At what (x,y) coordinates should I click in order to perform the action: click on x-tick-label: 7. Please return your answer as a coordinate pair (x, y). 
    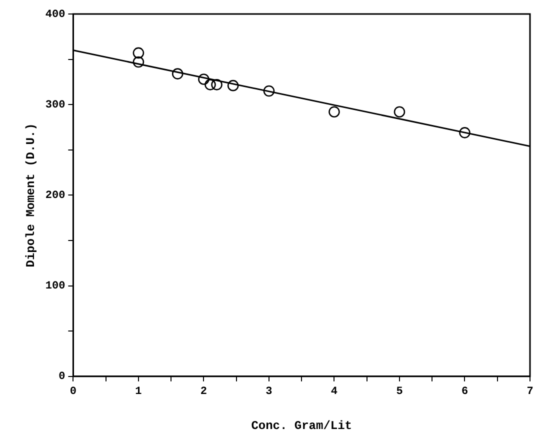
    Looking at the image, I should click on (530, 392).